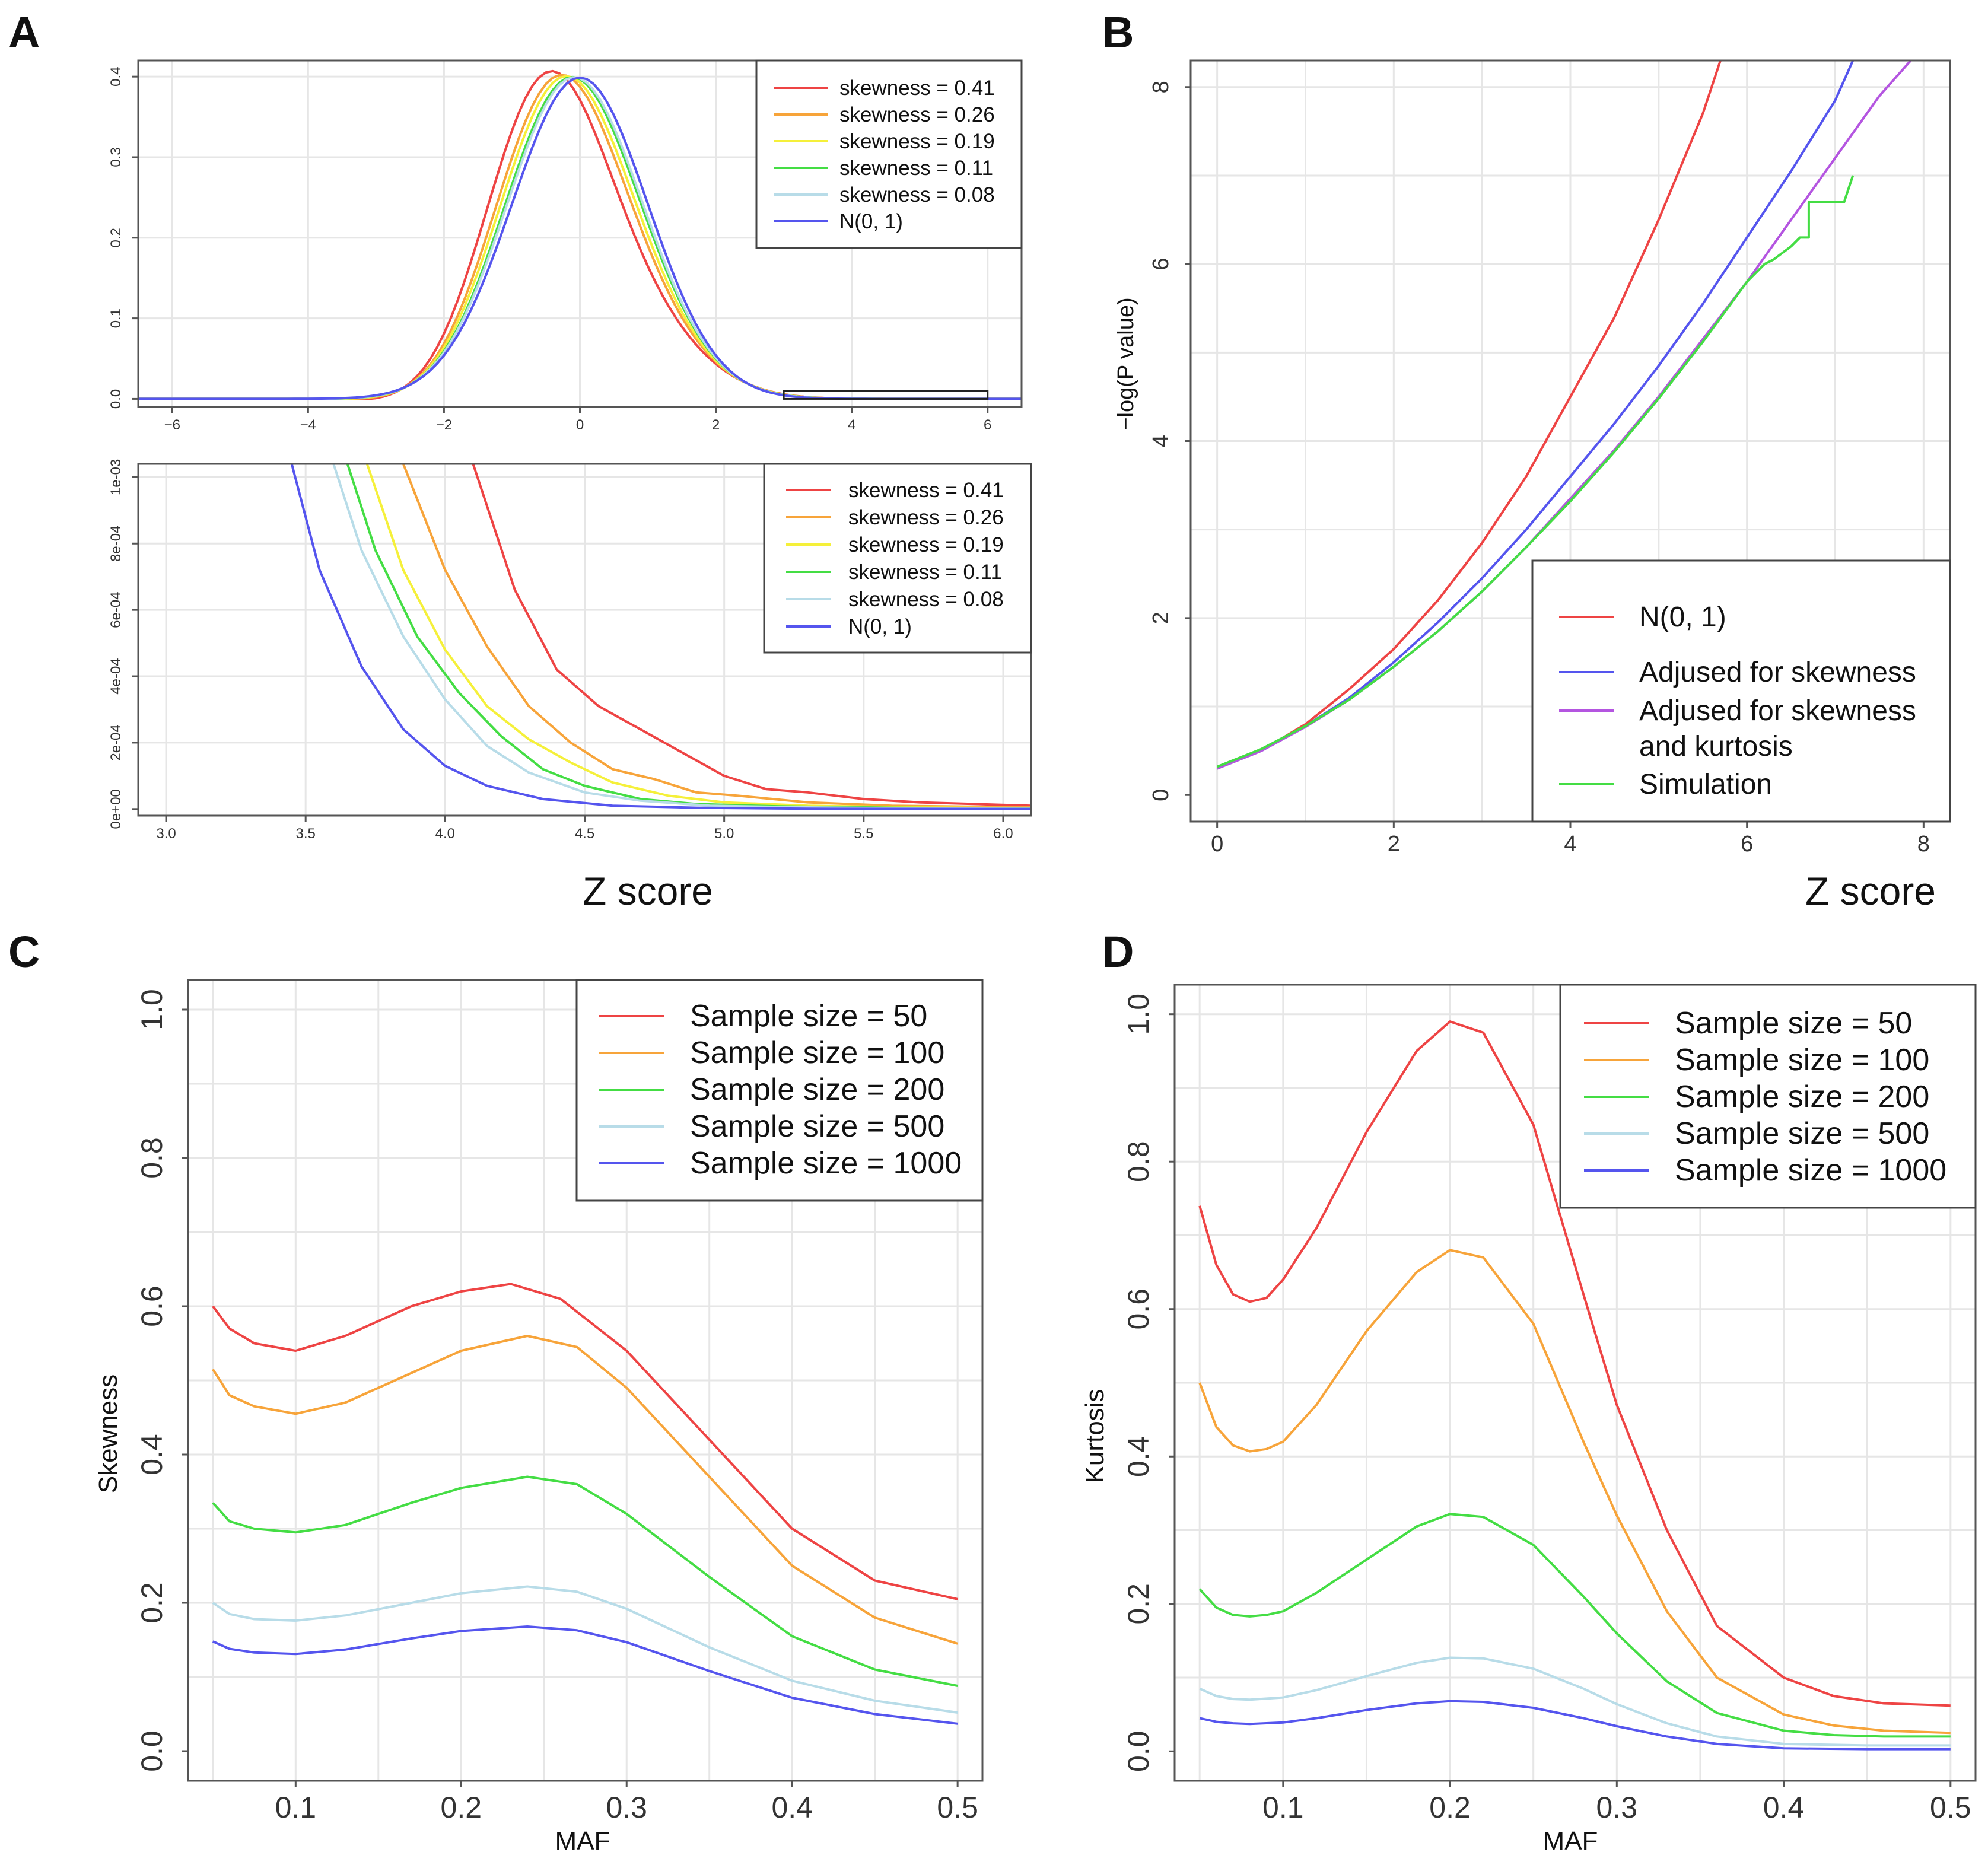 The height and width of the screenshot is (1868, 1988). I want to click on panel-label-a-text: A, so click(24, 32).